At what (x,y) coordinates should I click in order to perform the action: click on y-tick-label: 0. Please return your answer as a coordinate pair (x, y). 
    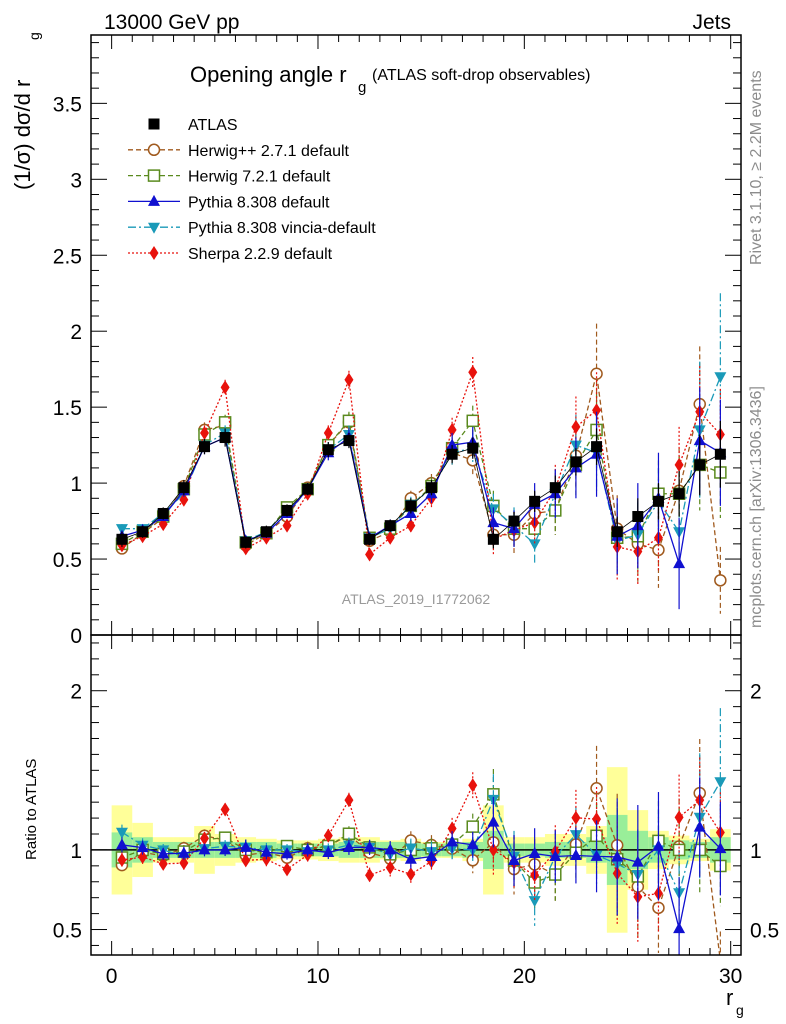
    Looking at the image, I should click on (76, 636).